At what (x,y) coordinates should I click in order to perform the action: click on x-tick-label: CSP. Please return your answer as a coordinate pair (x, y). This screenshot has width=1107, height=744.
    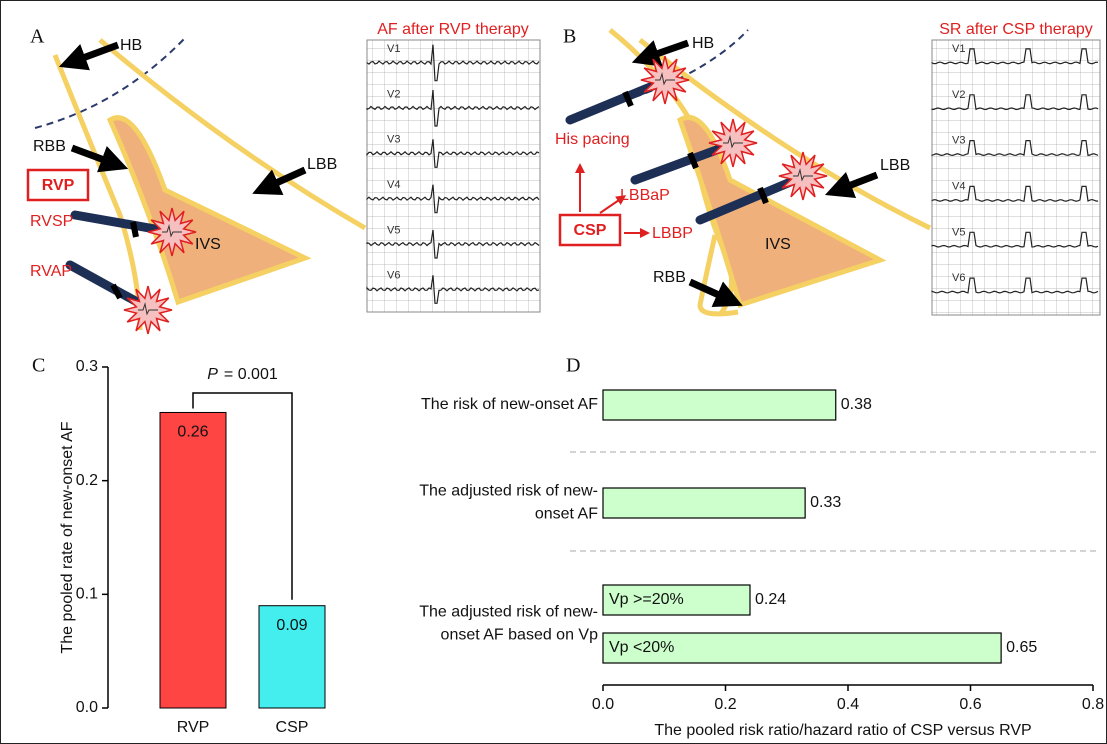
    Looking at the image, I should click on (292, 727).